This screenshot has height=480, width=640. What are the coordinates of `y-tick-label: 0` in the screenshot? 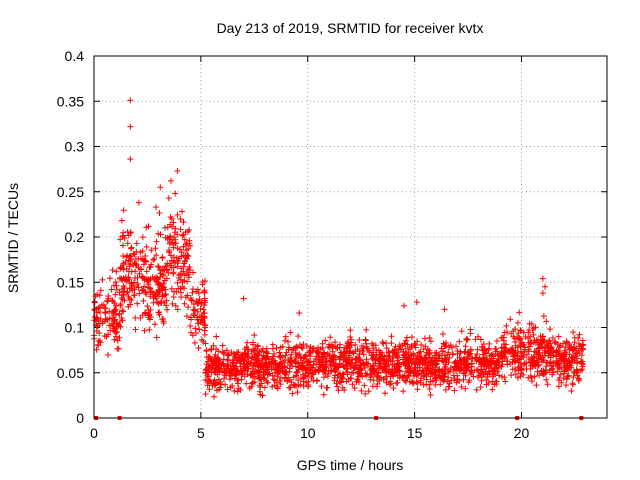 It's located at (80, 418).